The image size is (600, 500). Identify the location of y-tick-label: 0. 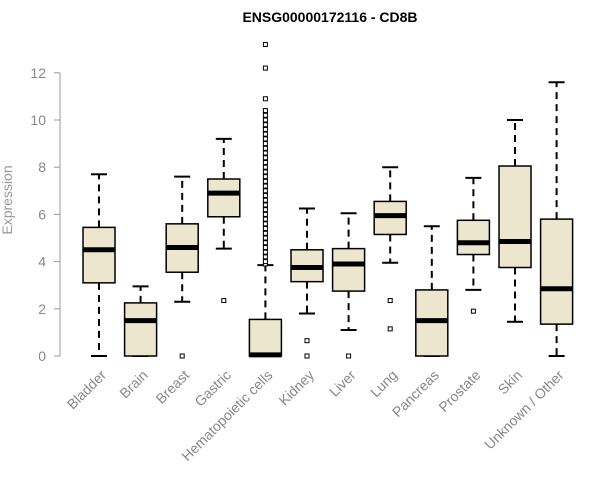
(42, 356).